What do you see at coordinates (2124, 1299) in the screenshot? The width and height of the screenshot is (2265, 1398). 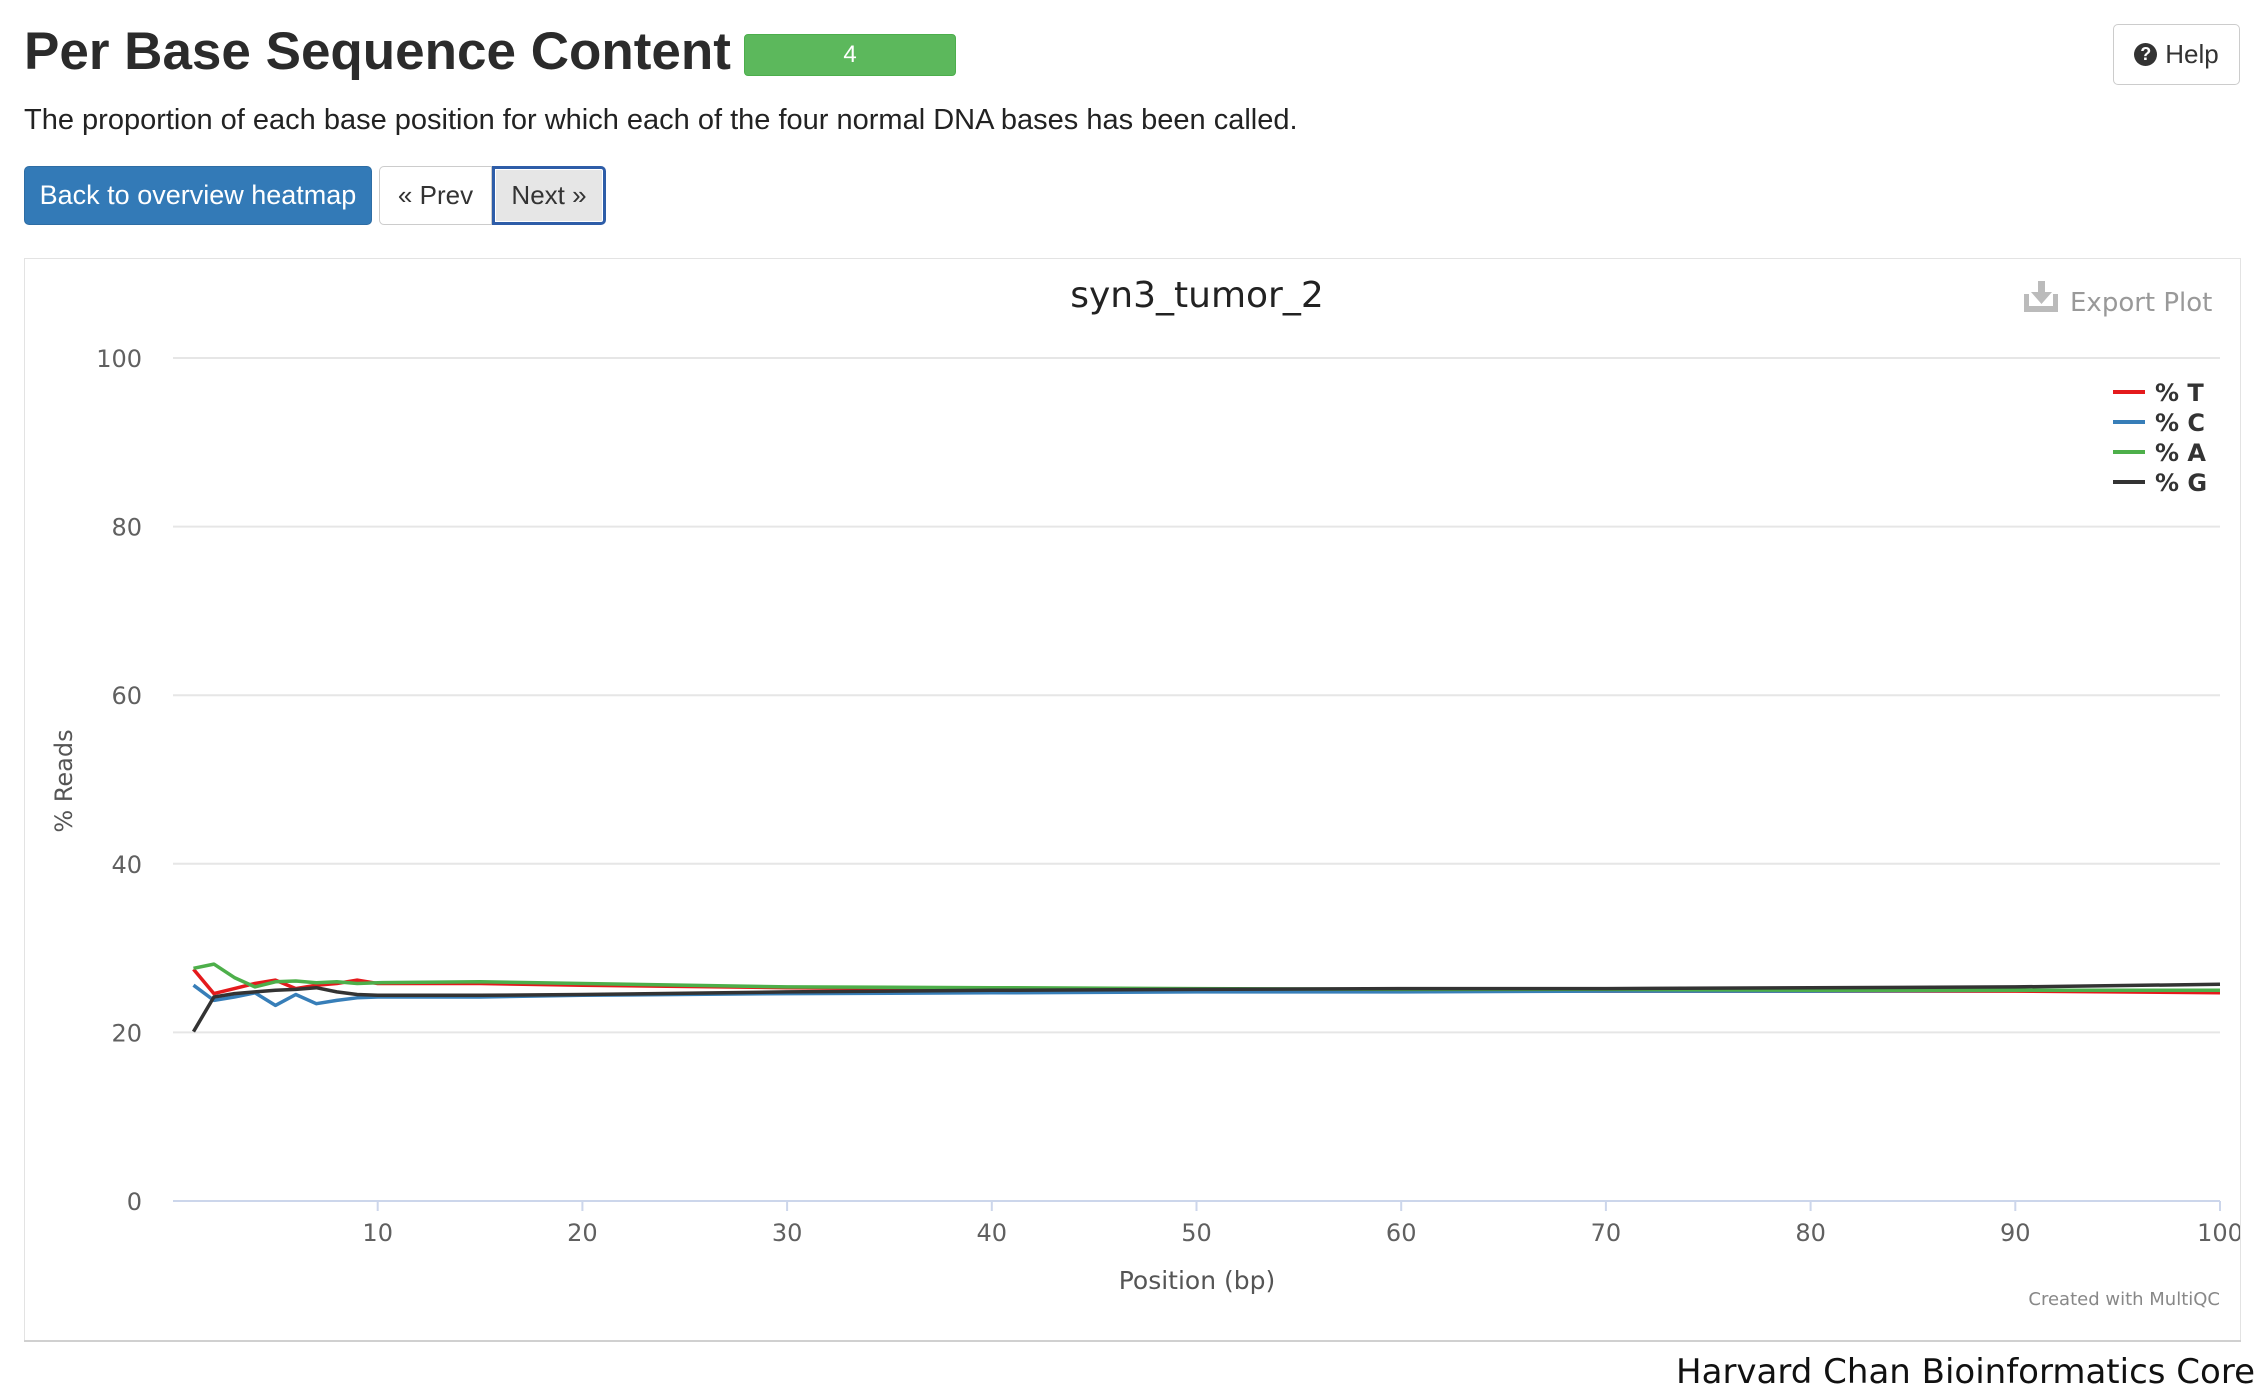 I see `multiqc-watermark: Created with MultiQC` at bounding box center [2124, 1299].